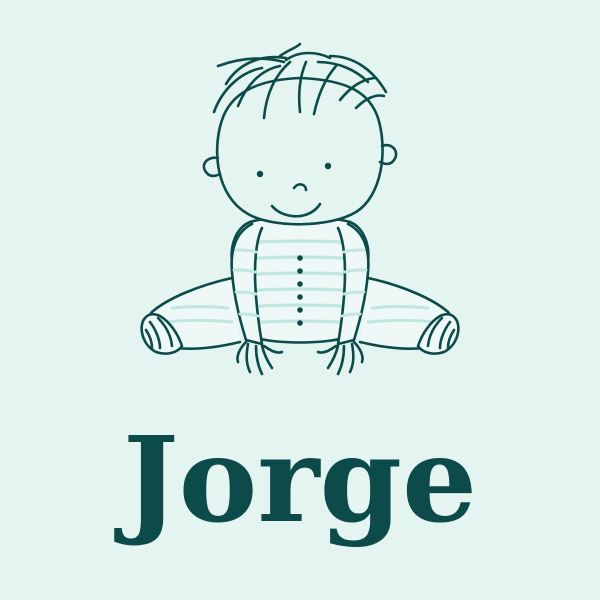 The height and width of the screenshot is (600, 600). I want to click on face-icon, so click(294, 190).